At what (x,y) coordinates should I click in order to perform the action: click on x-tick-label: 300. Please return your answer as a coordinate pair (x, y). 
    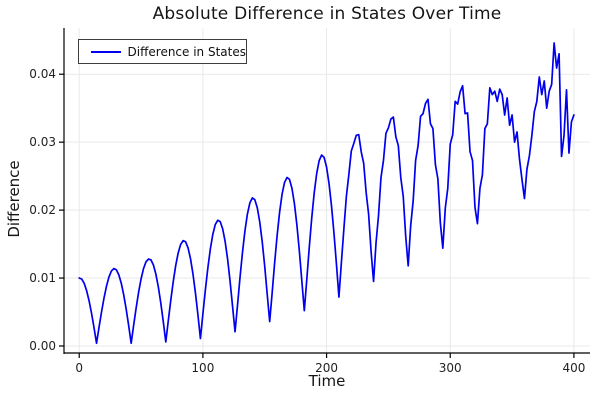
    Looking at the image, I should click on (450, 368).